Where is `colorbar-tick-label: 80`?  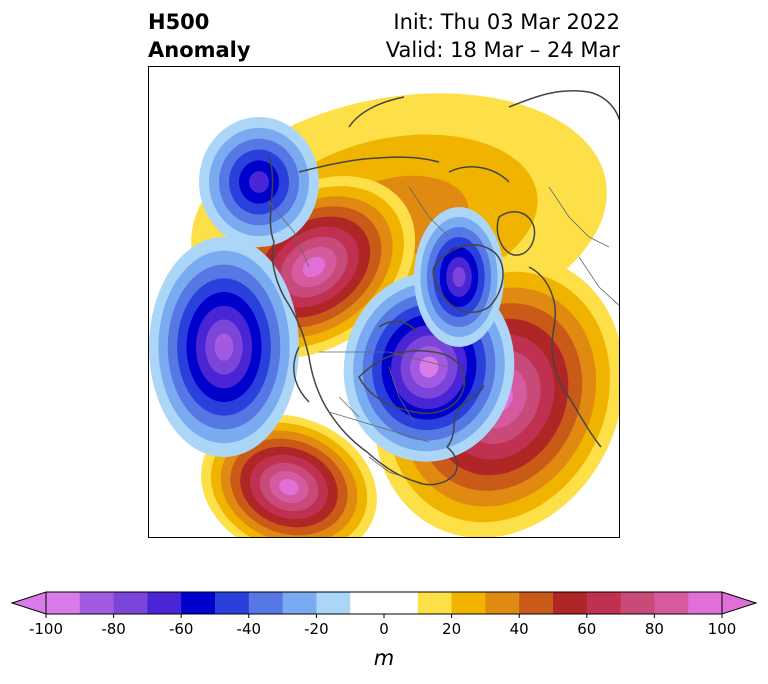
colorbar-tick-label: 80 is located at coordinates (654, 629).